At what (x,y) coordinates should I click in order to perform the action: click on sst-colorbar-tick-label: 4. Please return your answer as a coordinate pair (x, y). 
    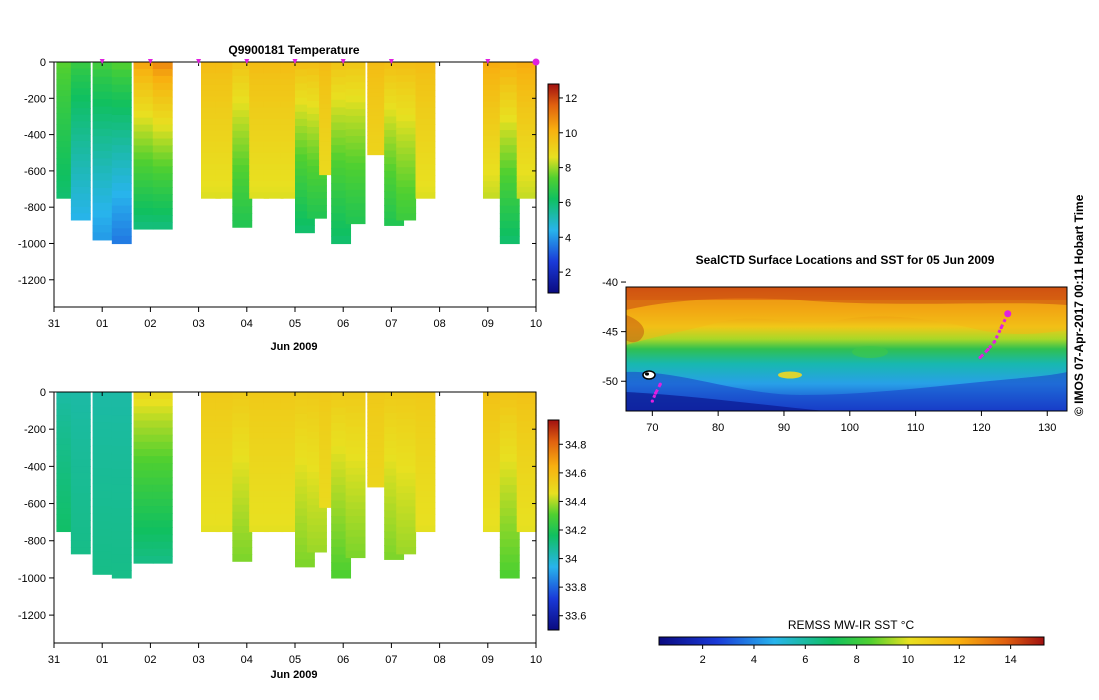
    Looking at the image, I should click on (754, 660).